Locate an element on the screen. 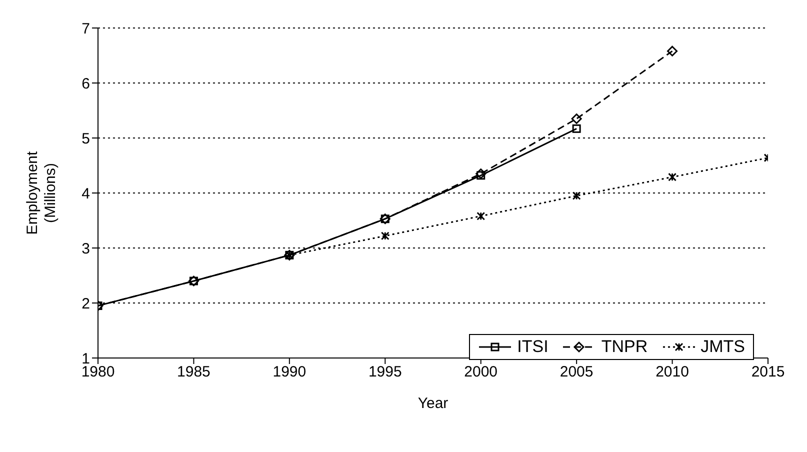  y-axis-title: Employment (Millions) is located at coordinates (41, 192).